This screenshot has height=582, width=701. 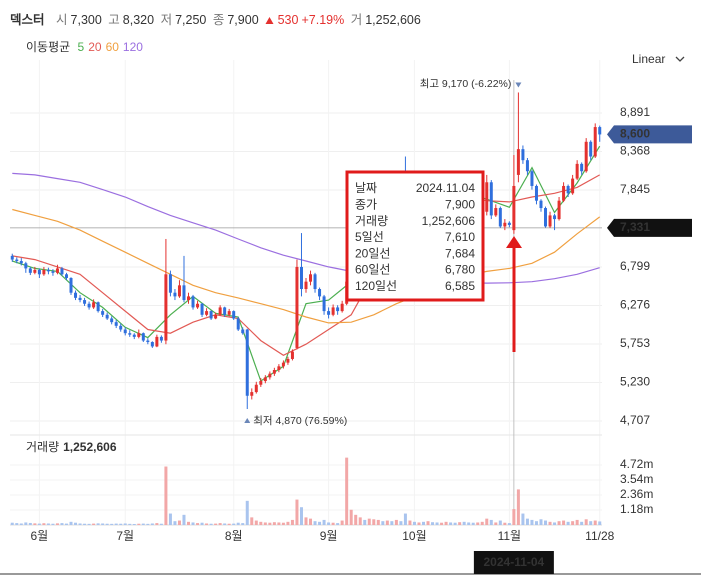 I want to click on y-tick-label: 5,753, so click(x=635, y=343).